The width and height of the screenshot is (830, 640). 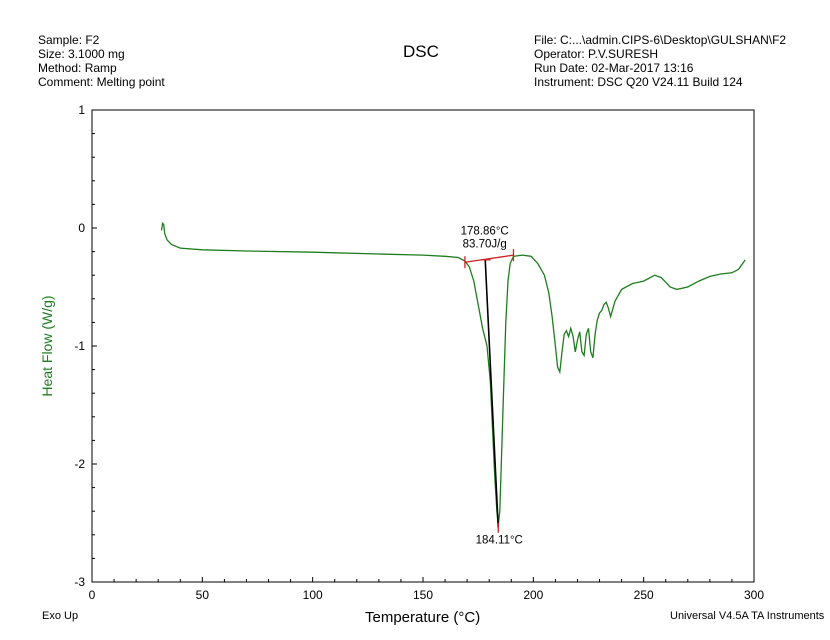 What do you see at coordinates (101, 82) in the screenshot?
I see `comment: Comment: Melting point` at bounding box center [101, 82].